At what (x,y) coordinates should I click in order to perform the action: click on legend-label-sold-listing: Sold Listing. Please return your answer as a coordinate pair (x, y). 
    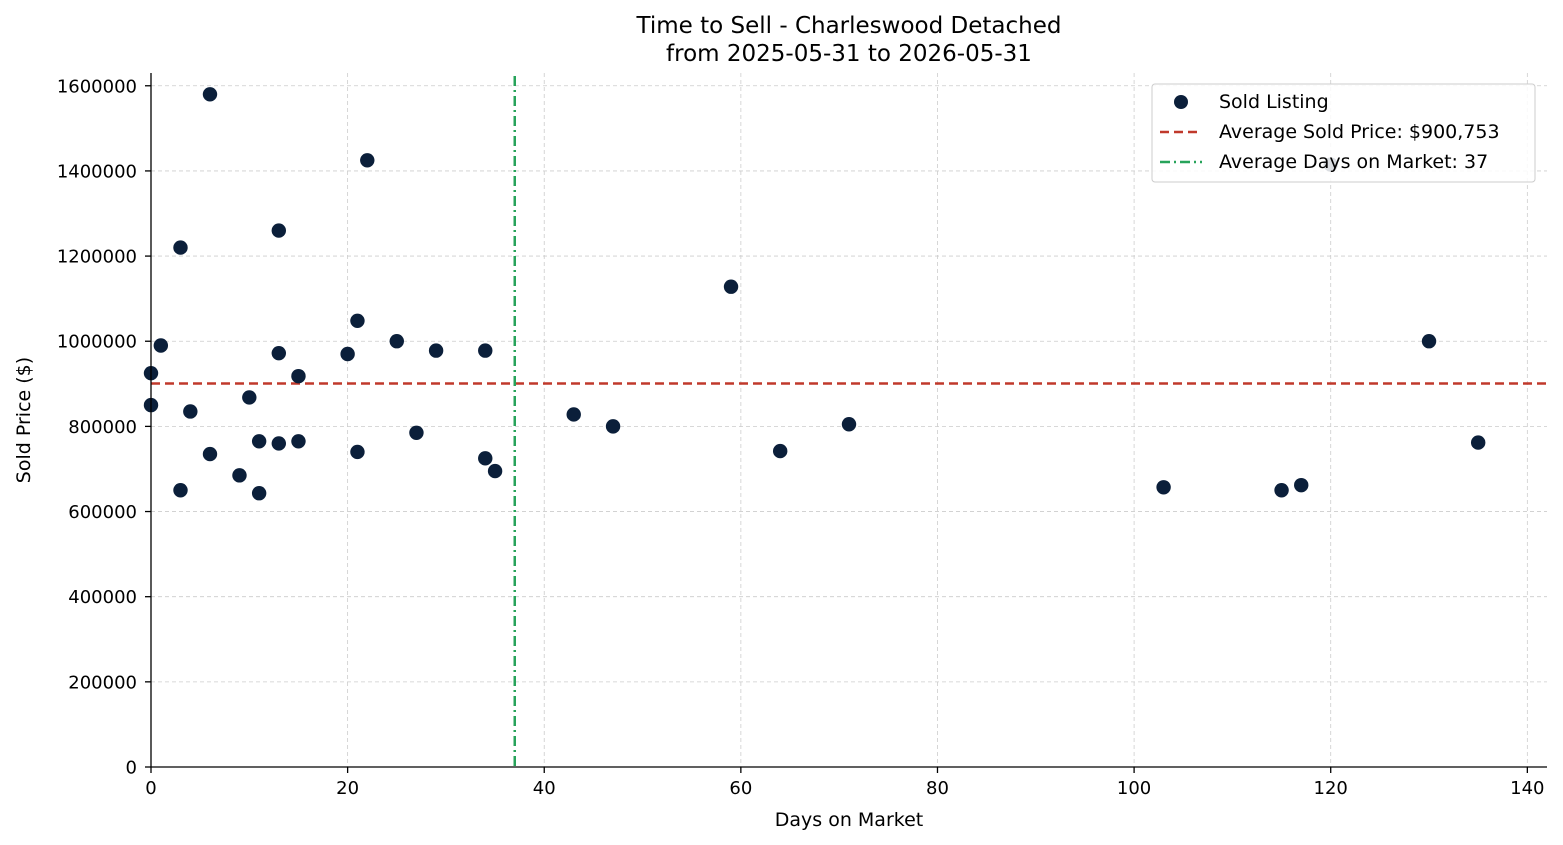
    Looking at the image, I should click on (1274, 102).